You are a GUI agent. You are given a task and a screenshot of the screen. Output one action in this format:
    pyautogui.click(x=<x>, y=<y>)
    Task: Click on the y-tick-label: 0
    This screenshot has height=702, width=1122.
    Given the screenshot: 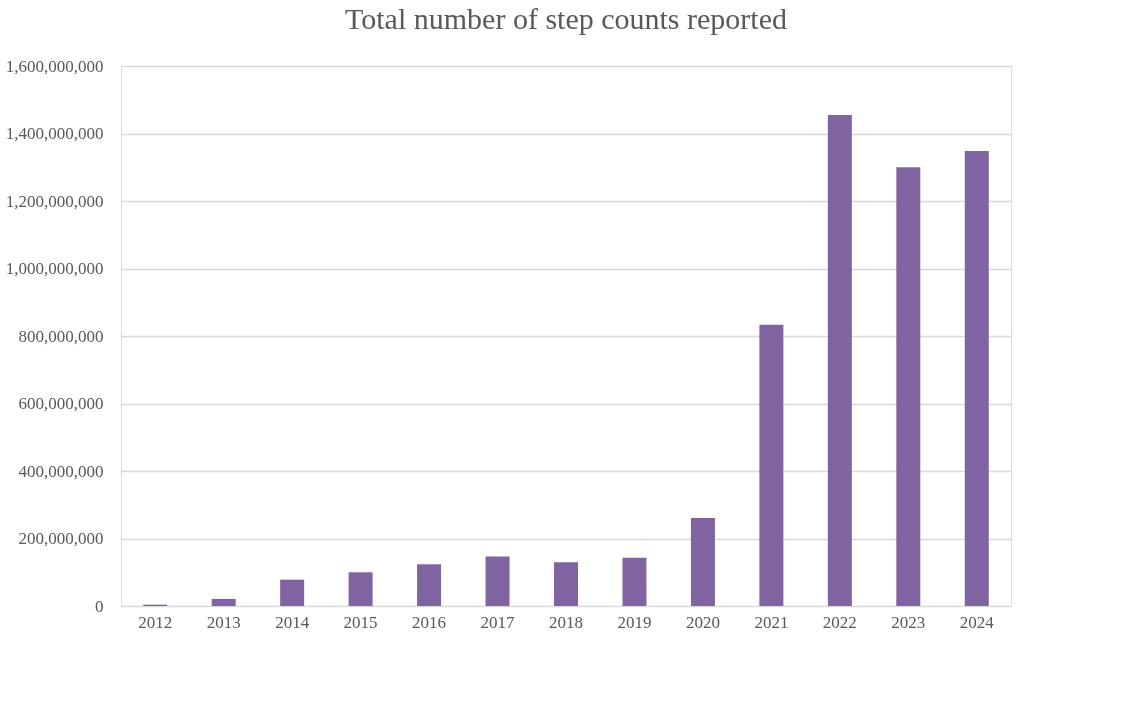 What is the action you would take?
    pyautogui.click(x=99, y=606)
    